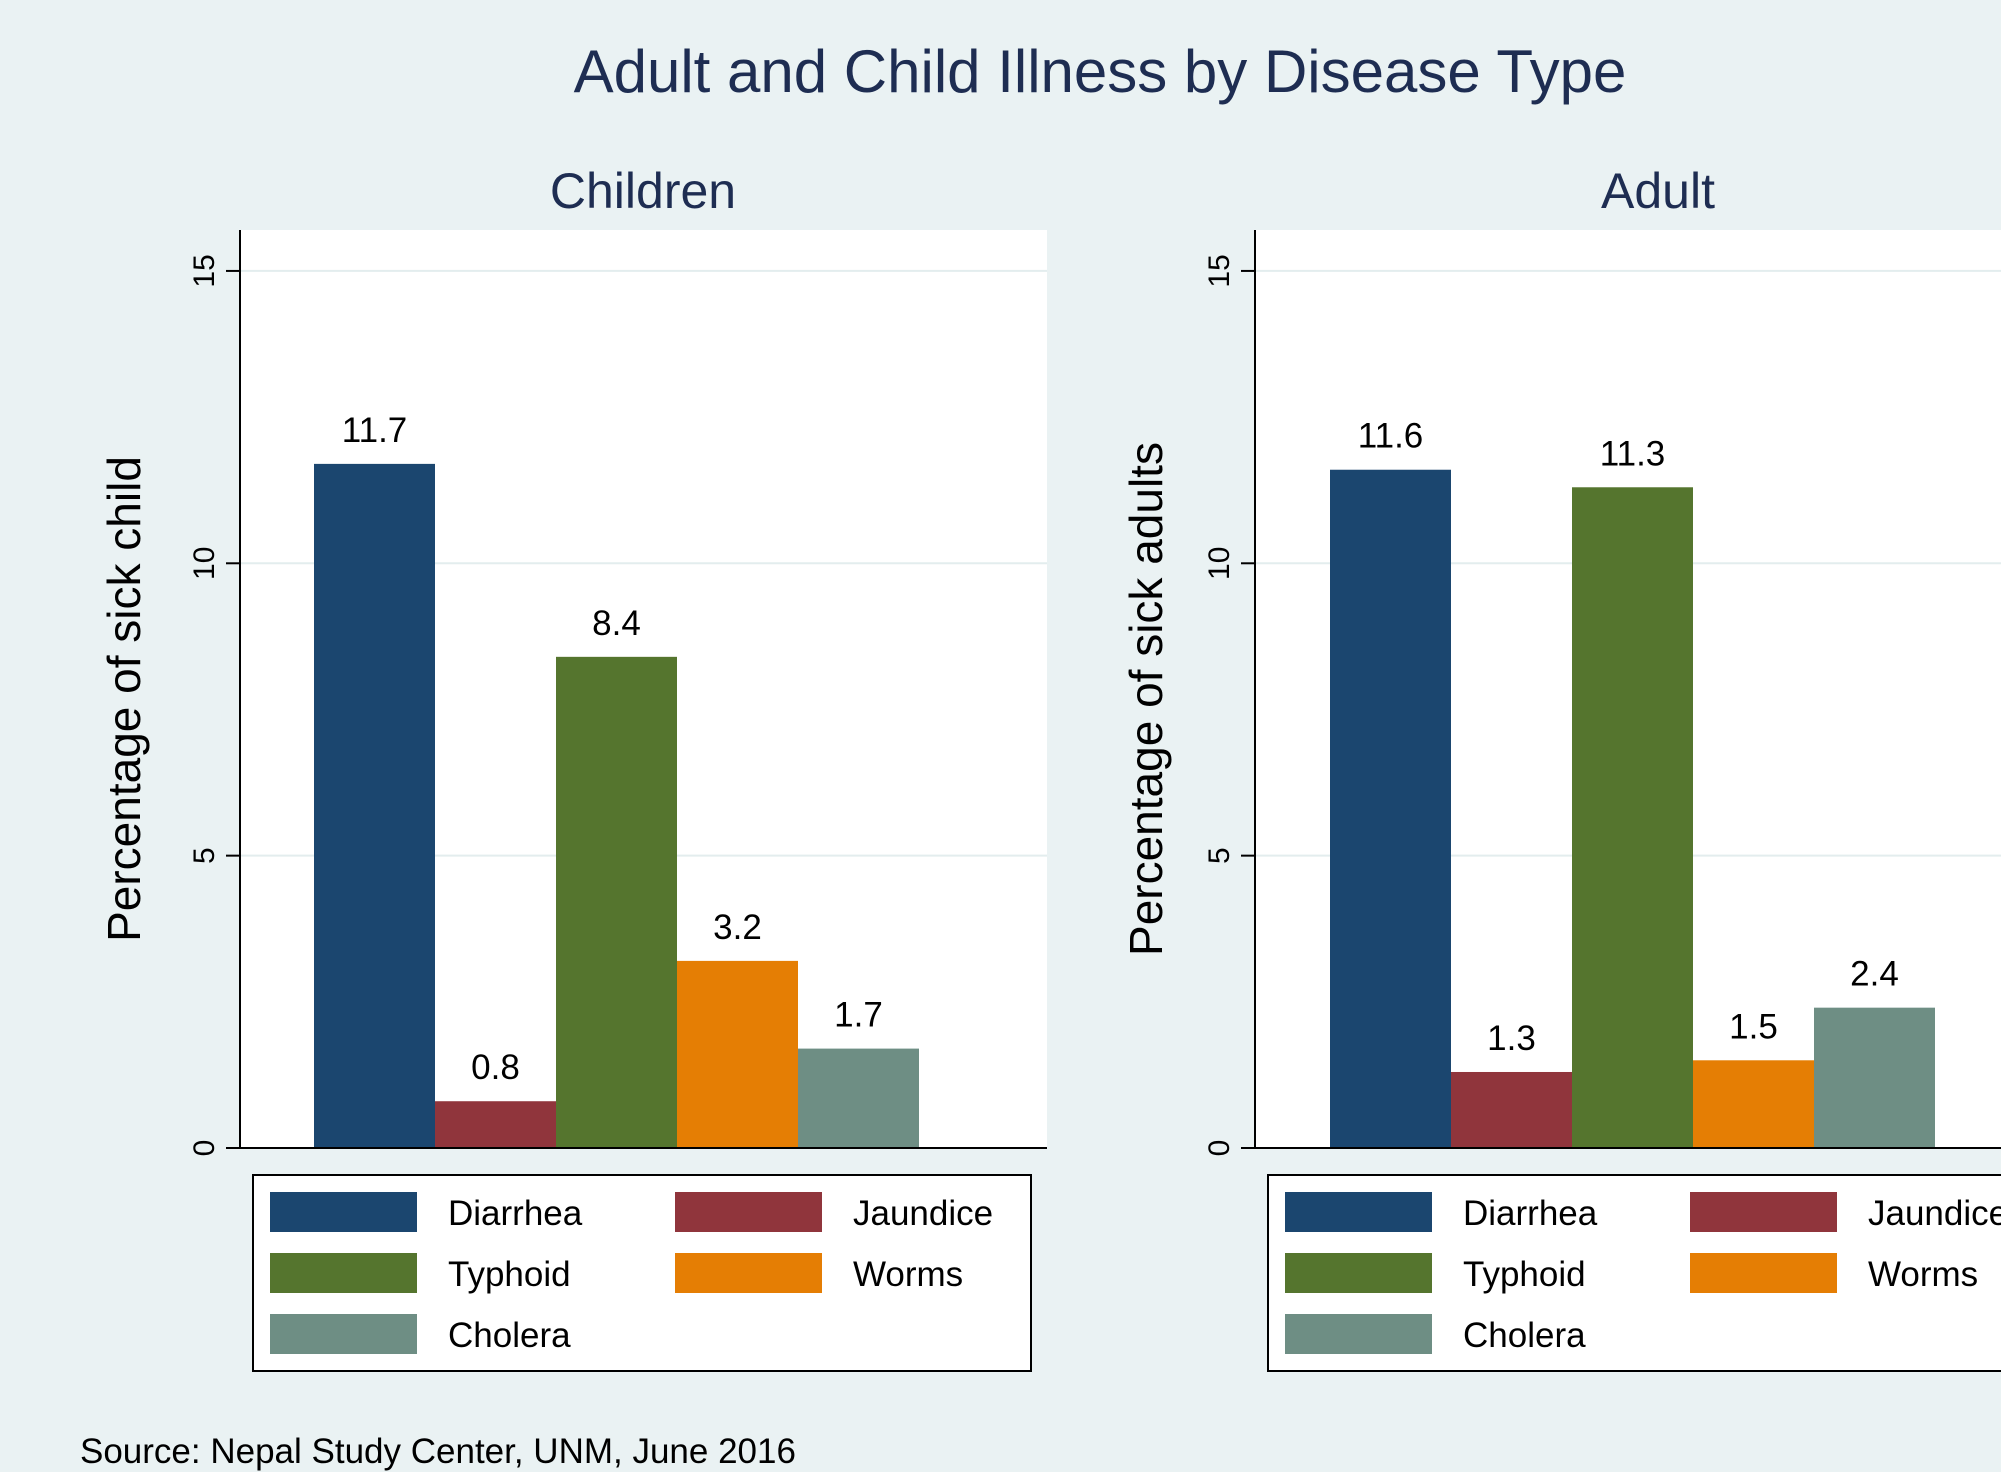  Describe the element at coordinates (1658, 191) in the screenshot. I see `panel-subtitle: Adult` at that location.